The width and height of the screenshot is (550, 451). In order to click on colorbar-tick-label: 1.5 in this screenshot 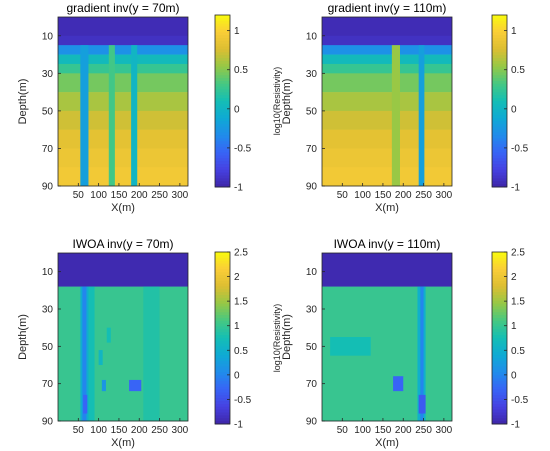, I will do `click(241, 302)`.